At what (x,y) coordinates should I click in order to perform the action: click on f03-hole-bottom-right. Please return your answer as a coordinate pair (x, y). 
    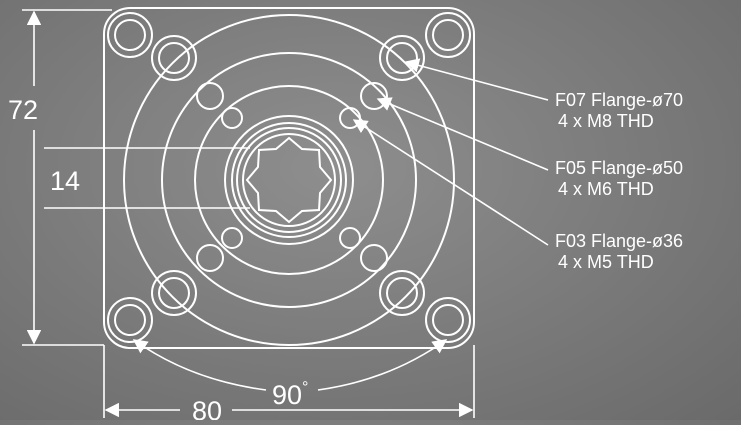
    Looking at the image, I should click on (350, 238).